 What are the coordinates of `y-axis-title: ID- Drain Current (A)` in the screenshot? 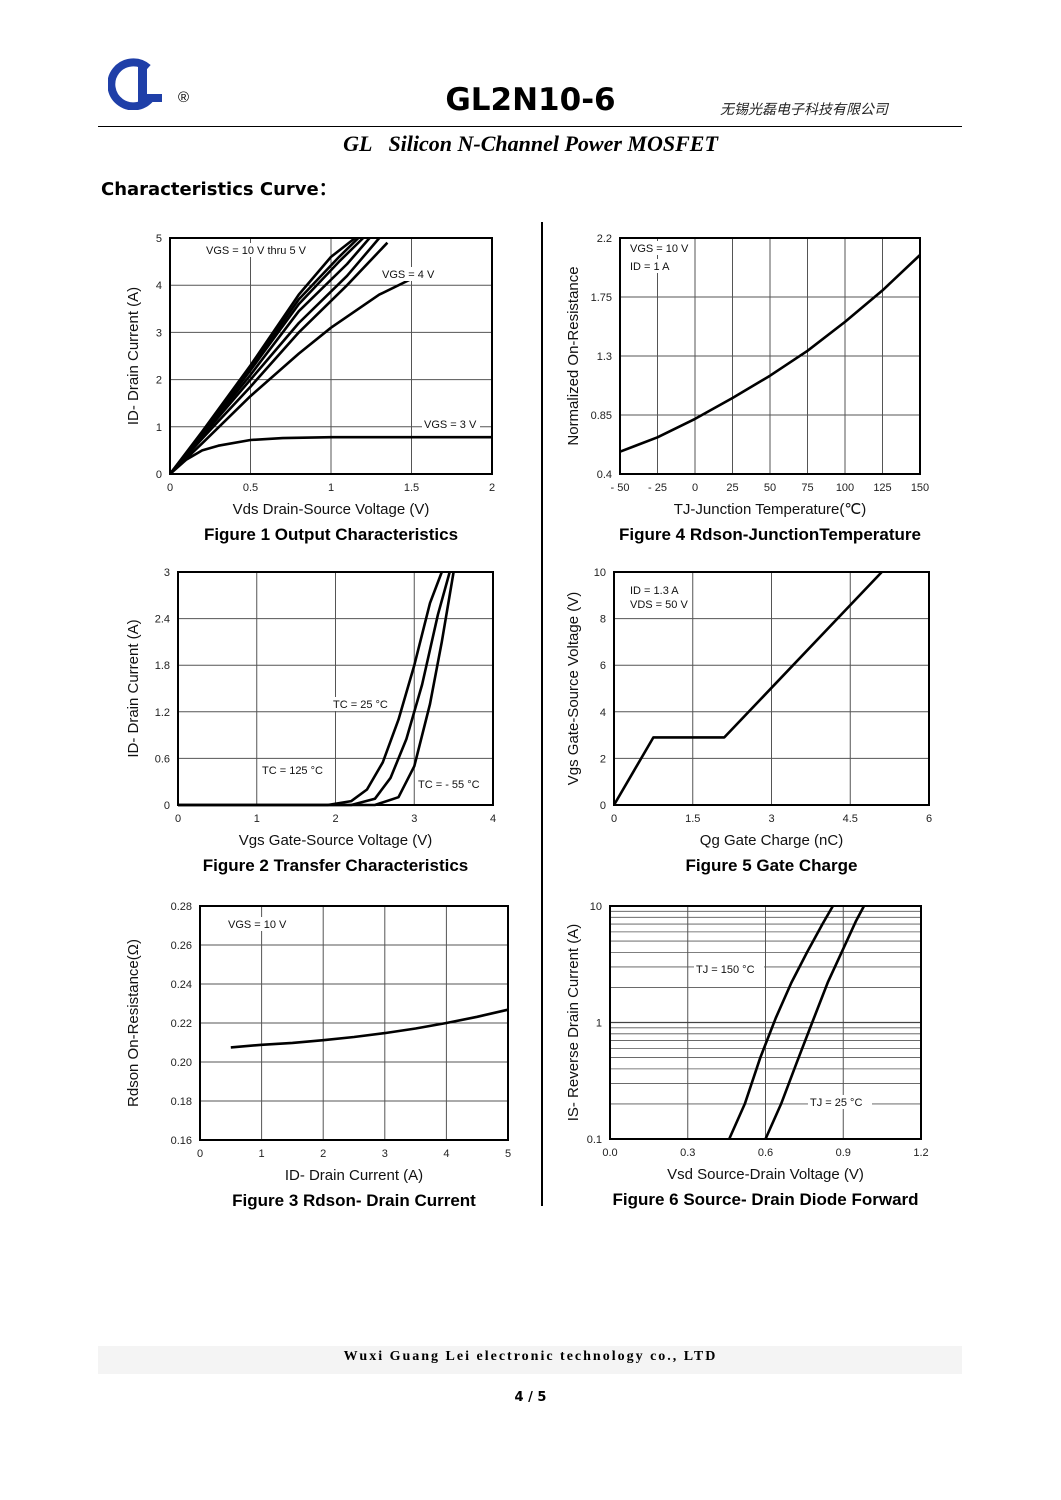 It's located at (133, 356).